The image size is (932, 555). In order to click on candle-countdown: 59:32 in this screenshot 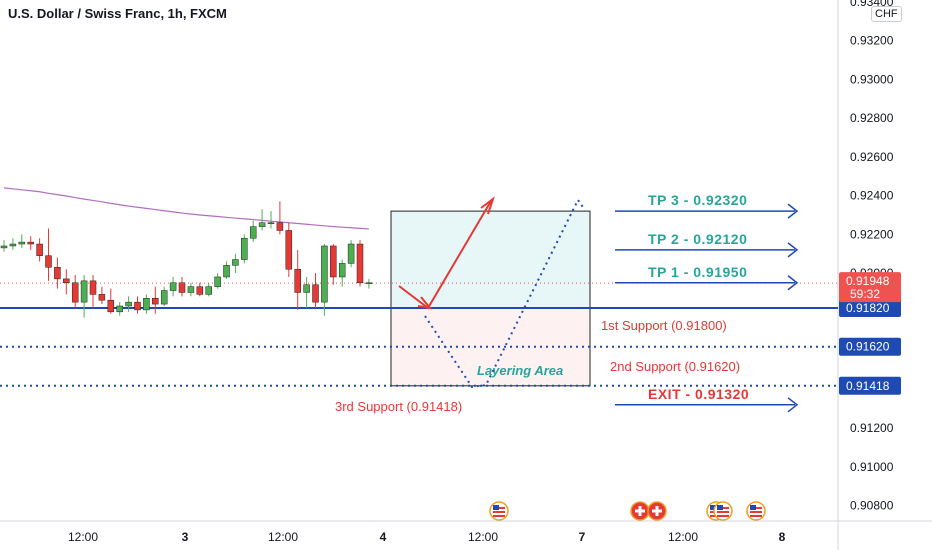, I will do `click(865, 294)`.